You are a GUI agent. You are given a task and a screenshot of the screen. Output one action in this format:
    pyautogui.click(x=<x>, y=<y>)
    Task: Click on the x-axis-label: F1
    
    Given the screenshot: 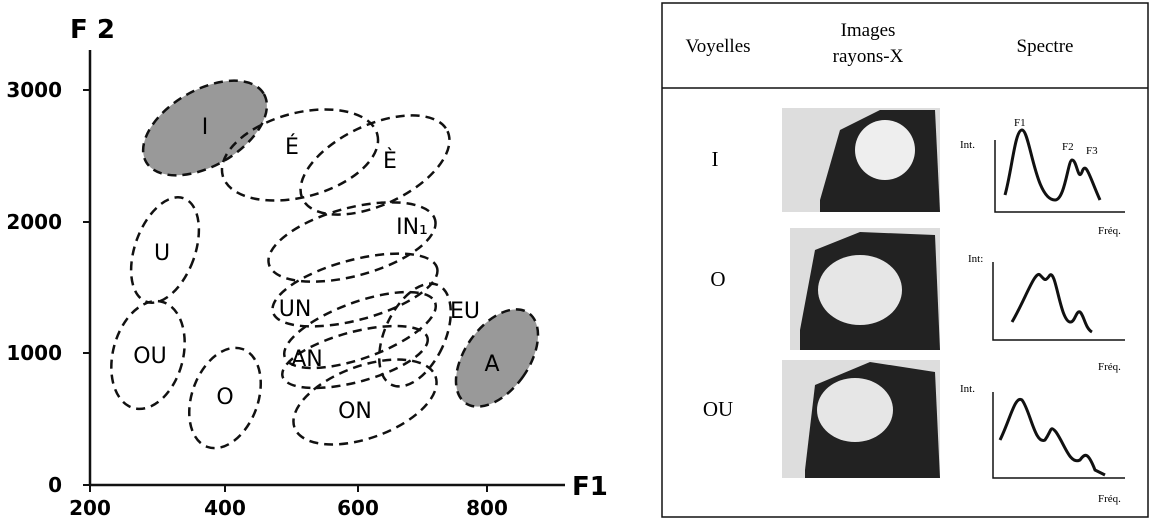 What is the action you would take?
    pyautogui.click(x=590, y=487)
    